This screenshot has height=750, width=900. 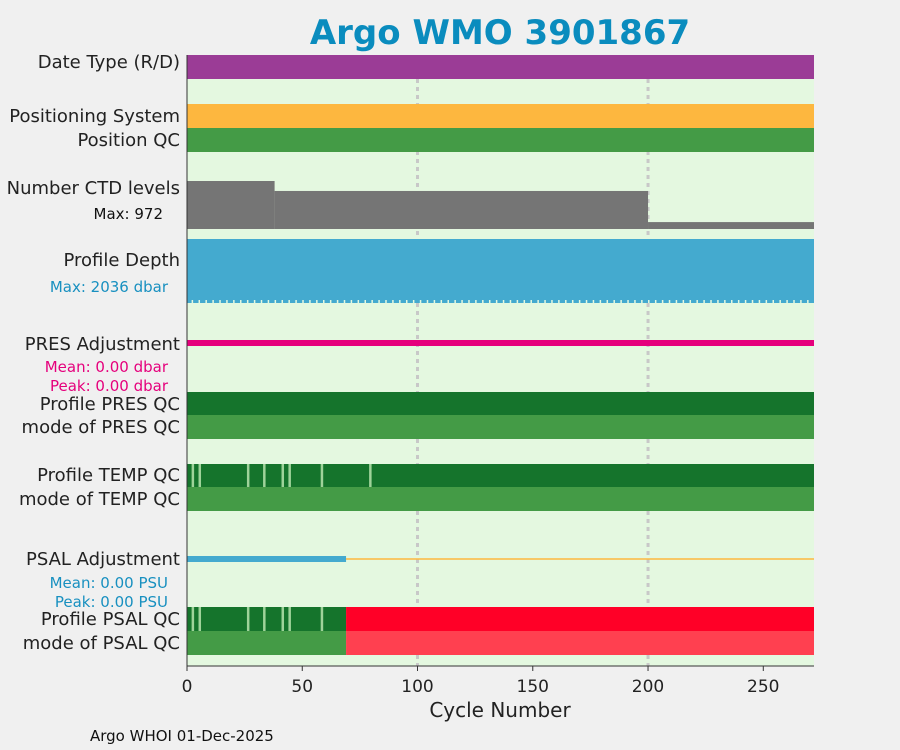 I want to click on x-tick-label: 50, so click(x=302, y=687).